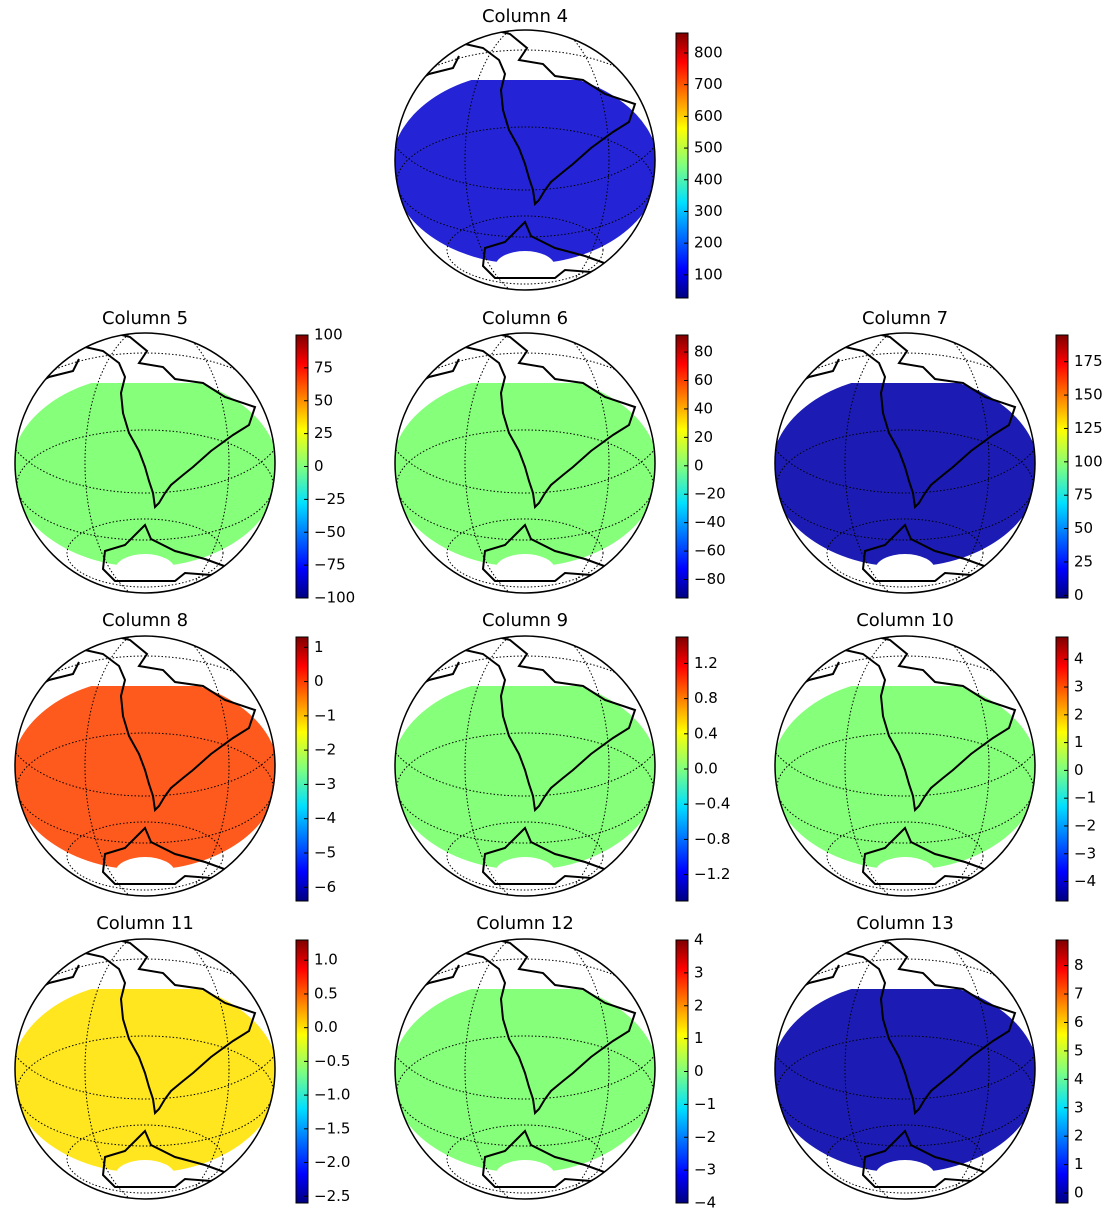 Image resolution: width=1112 pixels, height=1213 pixels. What do you see at coordinates (1088, 428) in the screenshot?
I see `colorbar-tick-label: 125` at bounding box center [1088, 428].